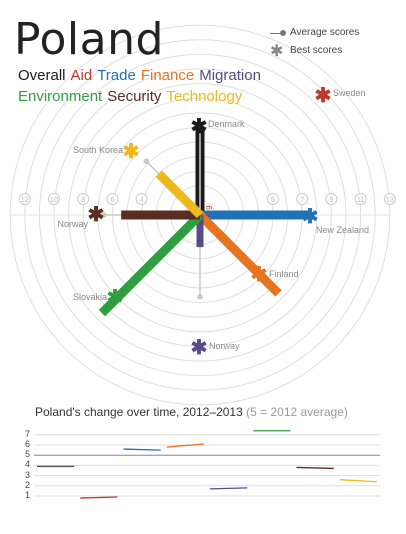 The height and width of the screenshot is (534, 406). I want to click on change-line-aid, so click(99, 497).